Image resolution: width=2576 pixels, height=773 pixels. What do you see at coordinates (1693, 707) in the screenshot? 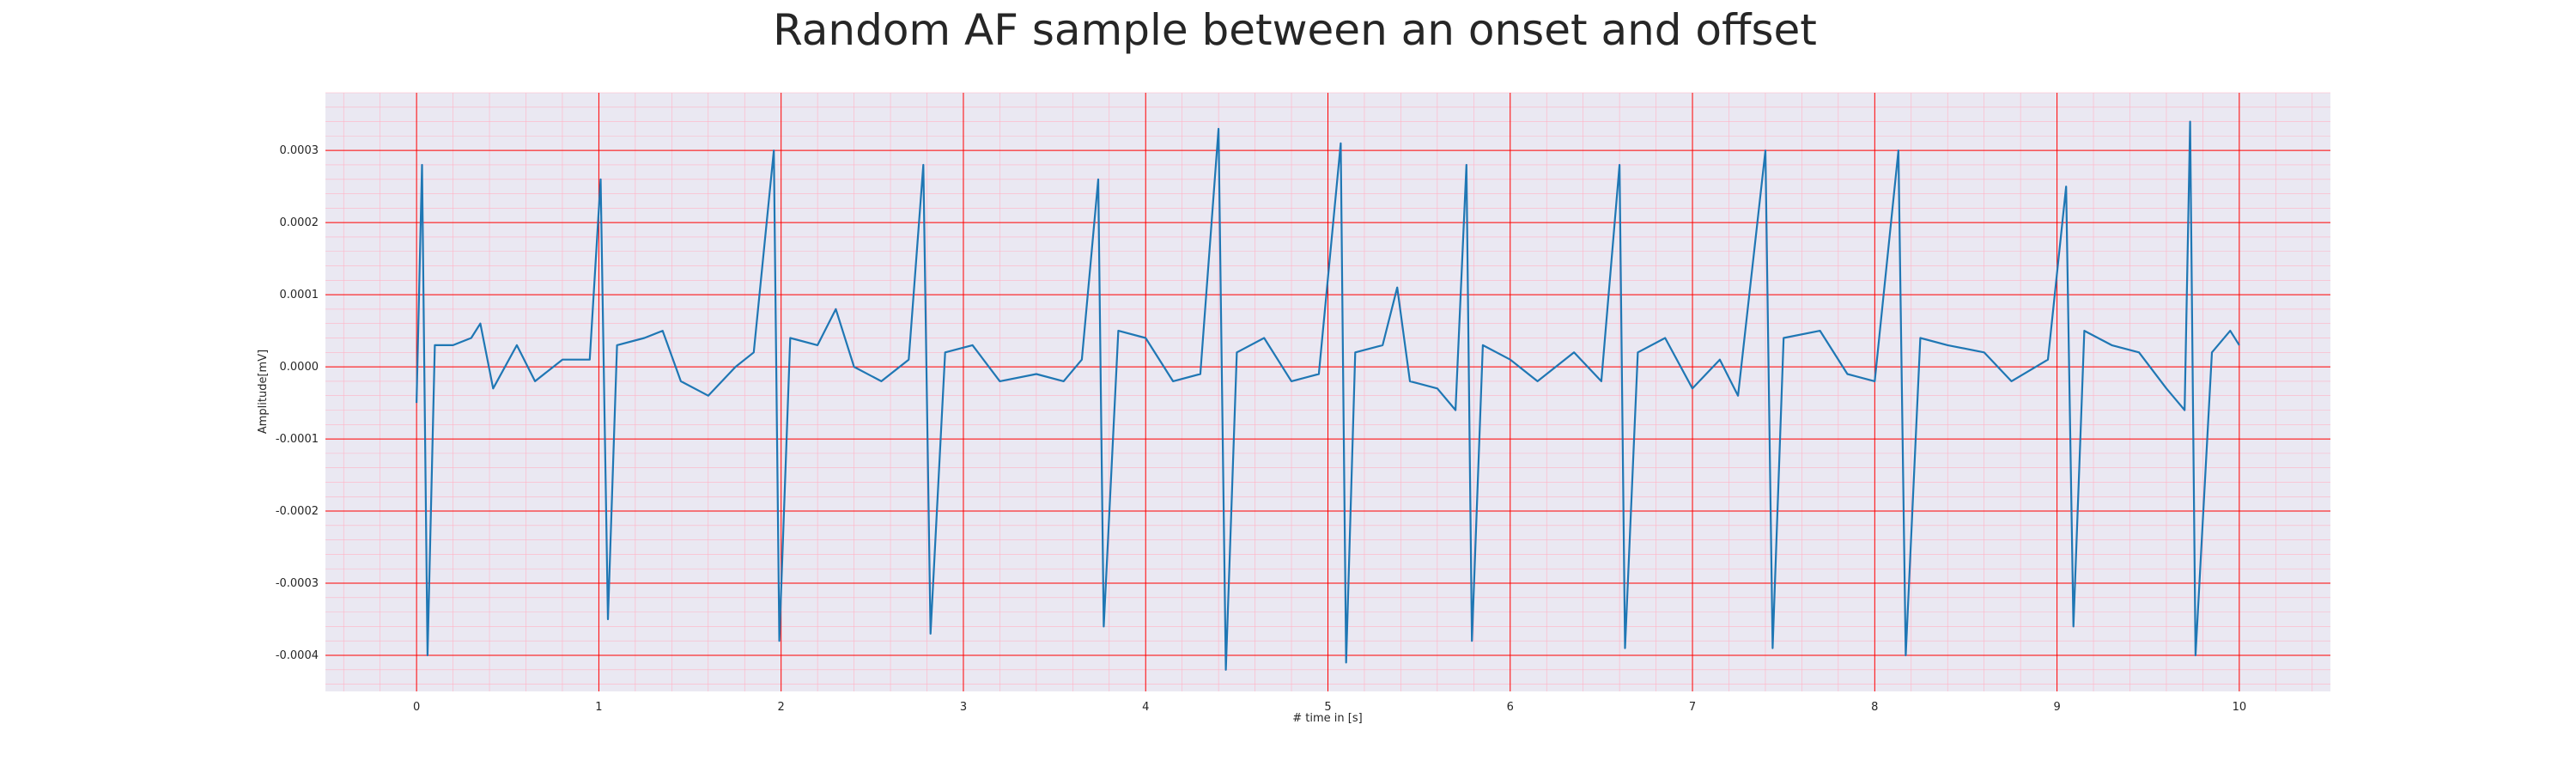
I see `x-tick-label: 7` at bounding box center [1693, 707].